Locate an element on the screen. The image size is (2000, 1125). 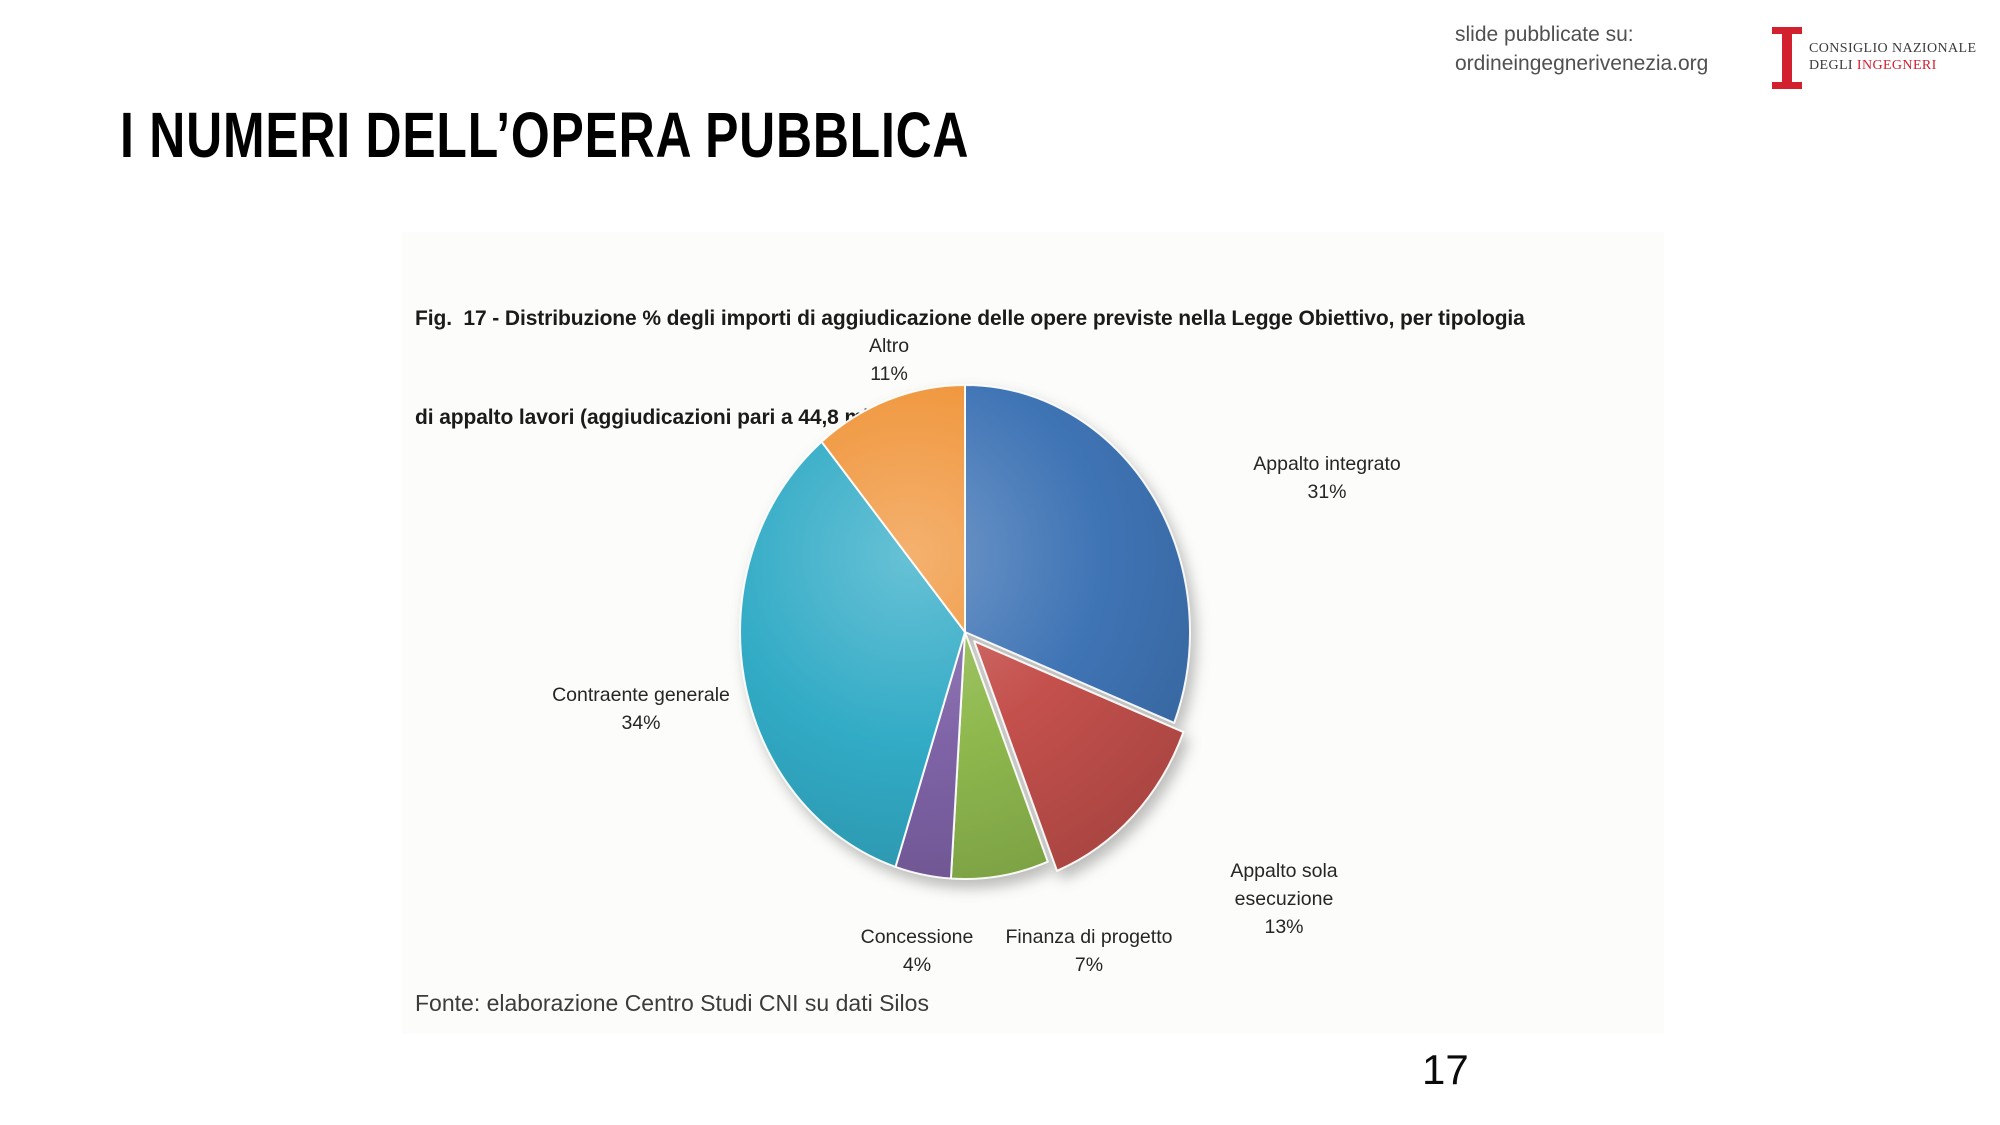
pie-label-percent: 7% is located at coordinates (1089, 965).